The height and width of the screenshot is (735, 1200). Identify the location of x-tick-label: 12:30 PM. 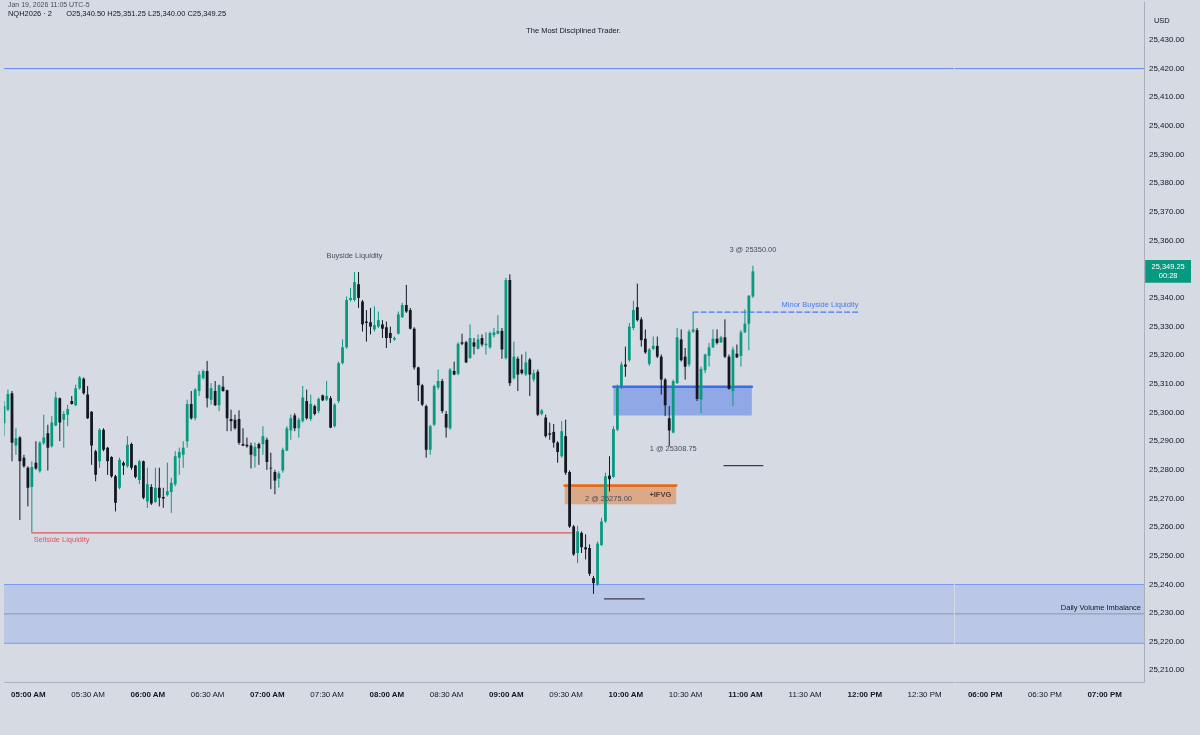
(924, 695).